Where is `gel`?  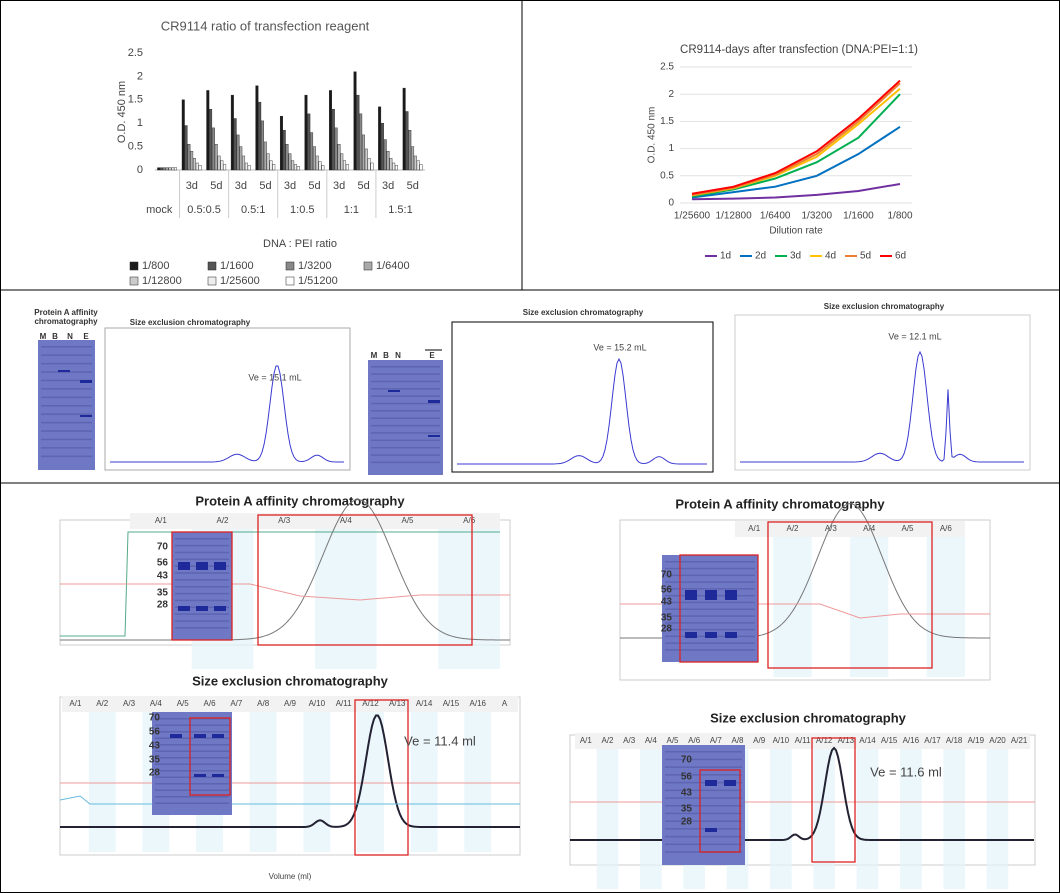
gel is located at coordinates (202, 586).